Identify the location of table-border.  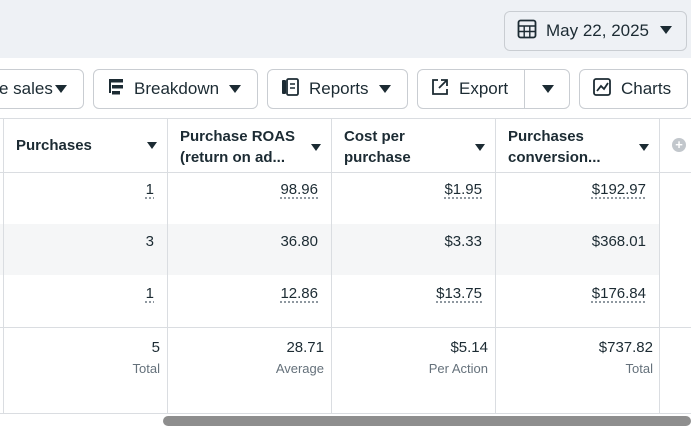
(345, 118).